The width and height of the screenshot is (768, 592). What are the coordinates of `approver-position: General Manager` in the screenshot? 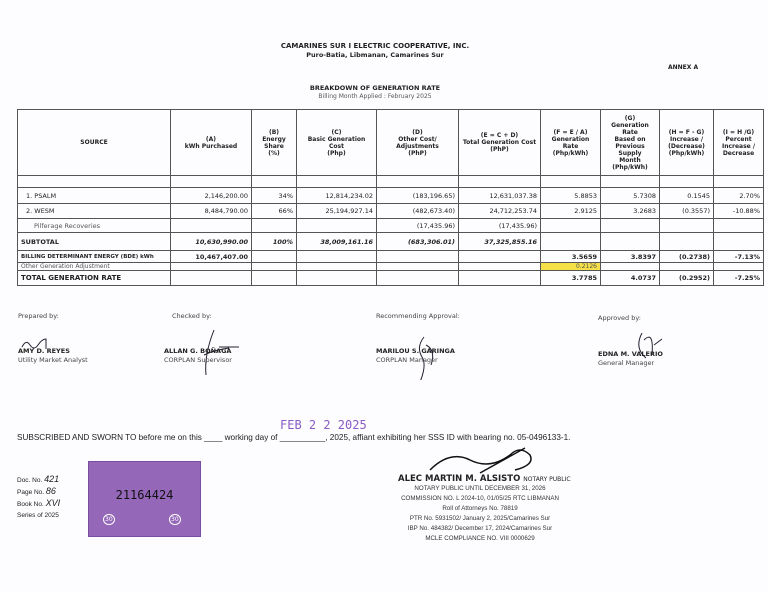 It's located at (626, 363).